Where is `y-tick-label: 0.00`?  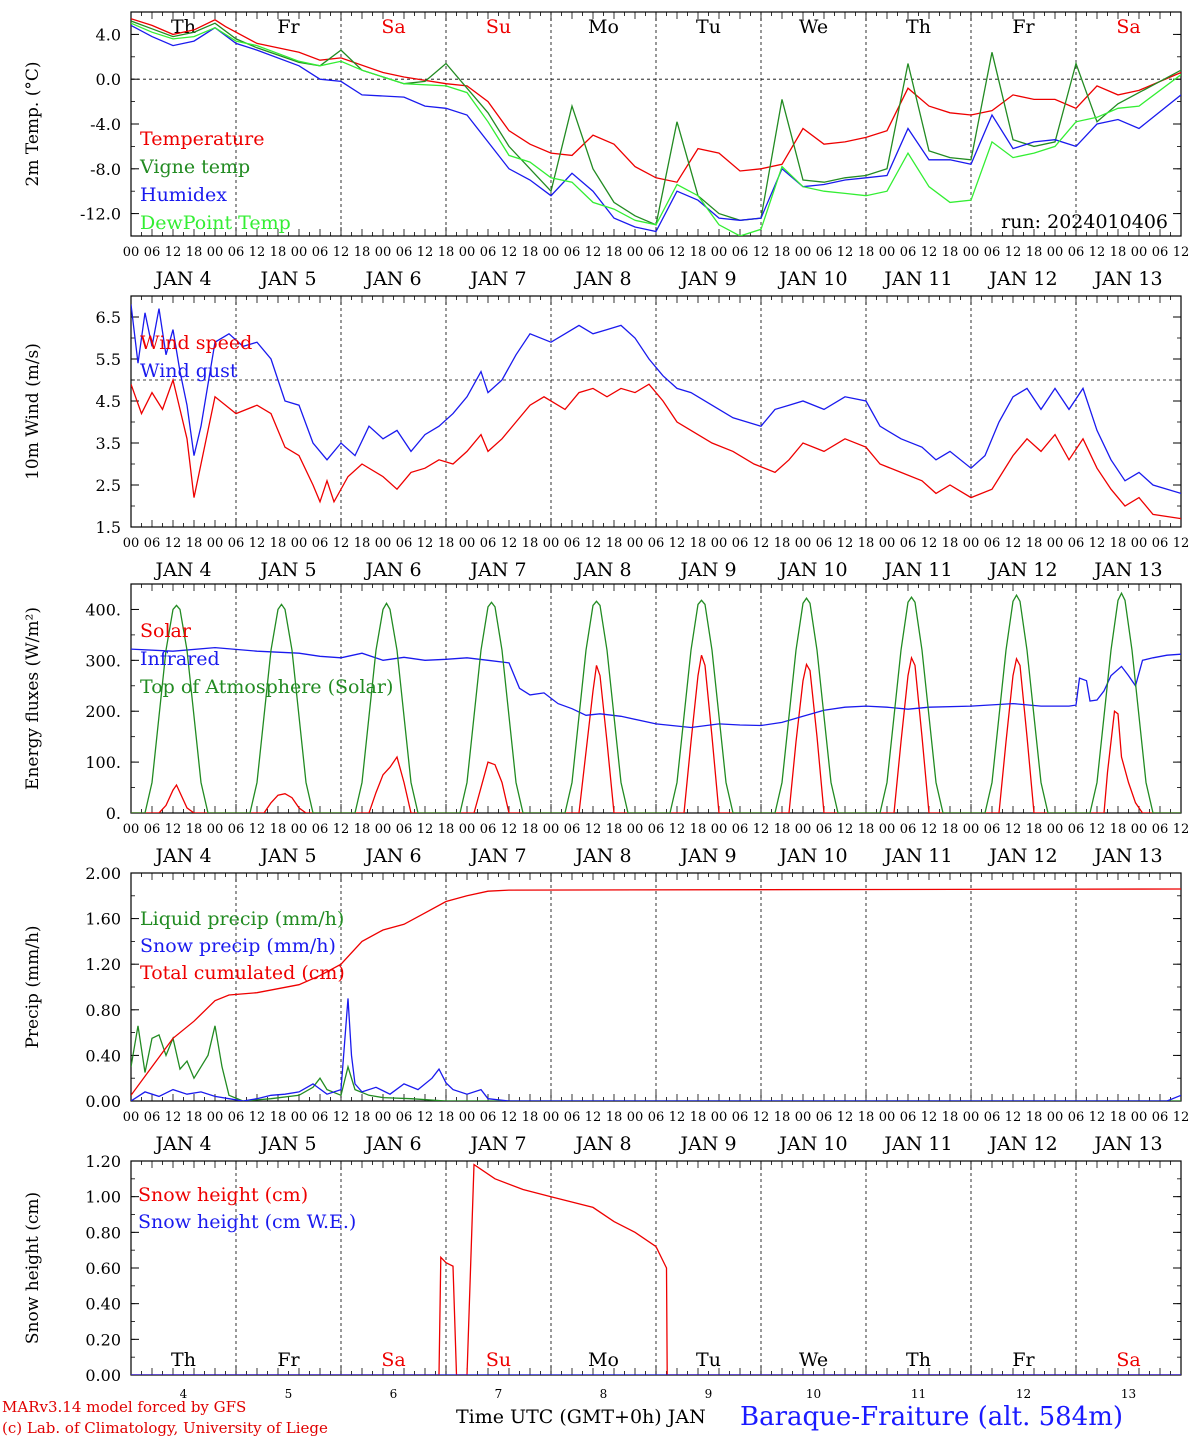
y-tick-label: 0.00 is located at coordinates (103, 1101).